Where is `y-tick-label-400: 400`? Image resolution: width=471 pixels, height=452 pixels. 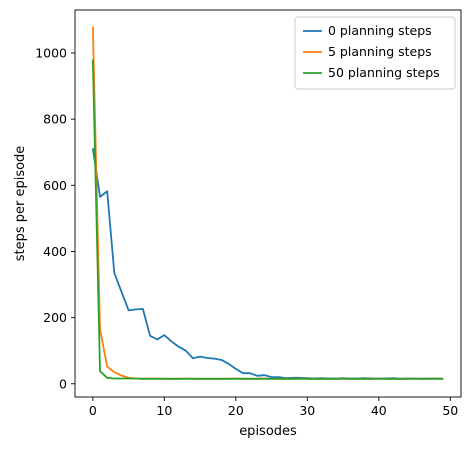 y-tick-label-400: 400 is located at coordinates (55, 251).